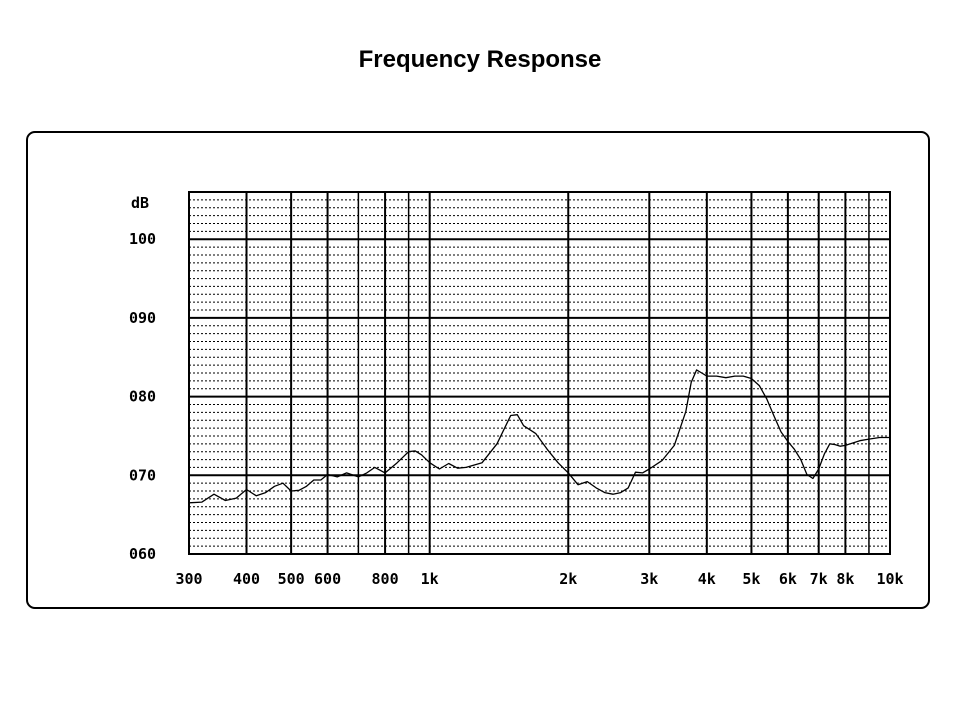 This screenshot has height=720, width=960. I want to click on y-tick-label: 080, so click(142, 397).